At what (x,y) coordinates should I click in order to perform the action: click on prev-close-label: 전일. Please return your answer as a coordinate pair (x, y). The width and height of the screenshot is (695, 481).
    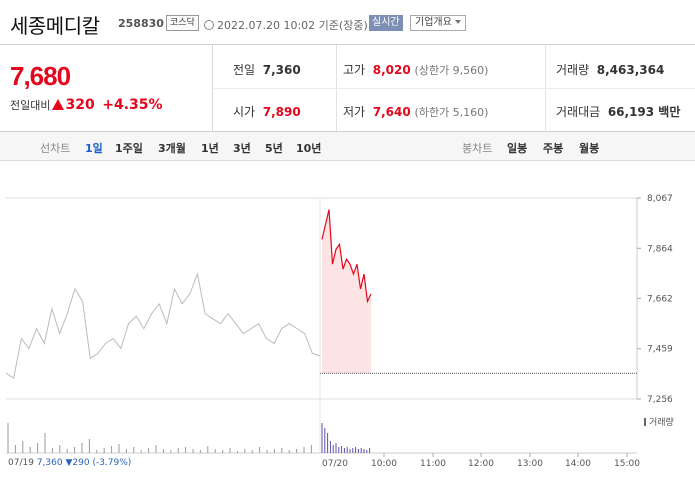
    Looking at the image, I should click on (244, 70).